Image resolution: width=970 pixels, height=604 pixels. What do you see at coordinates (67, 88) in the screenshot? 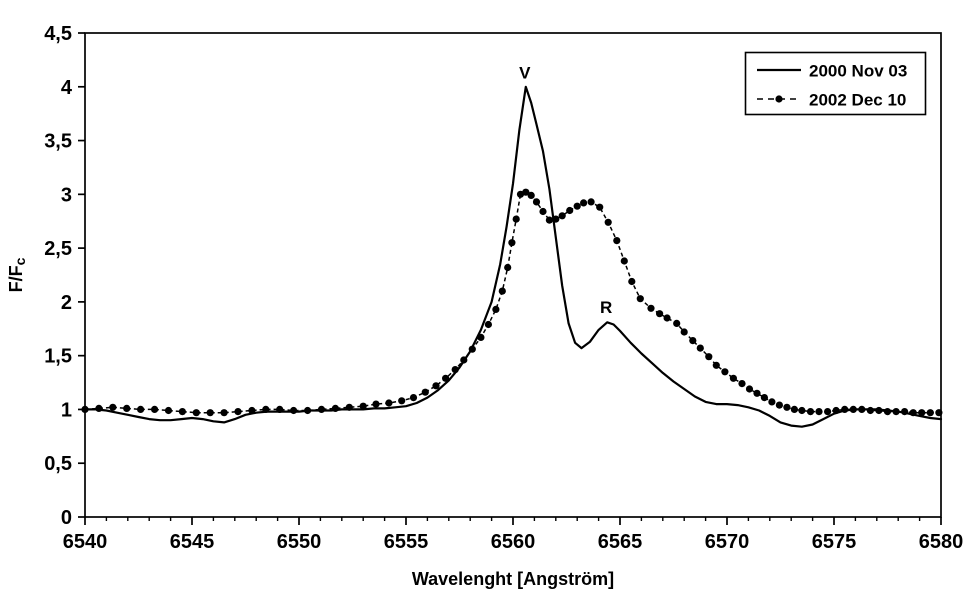
I see `y-tick-label: 4` at bounding box center [67, 88].